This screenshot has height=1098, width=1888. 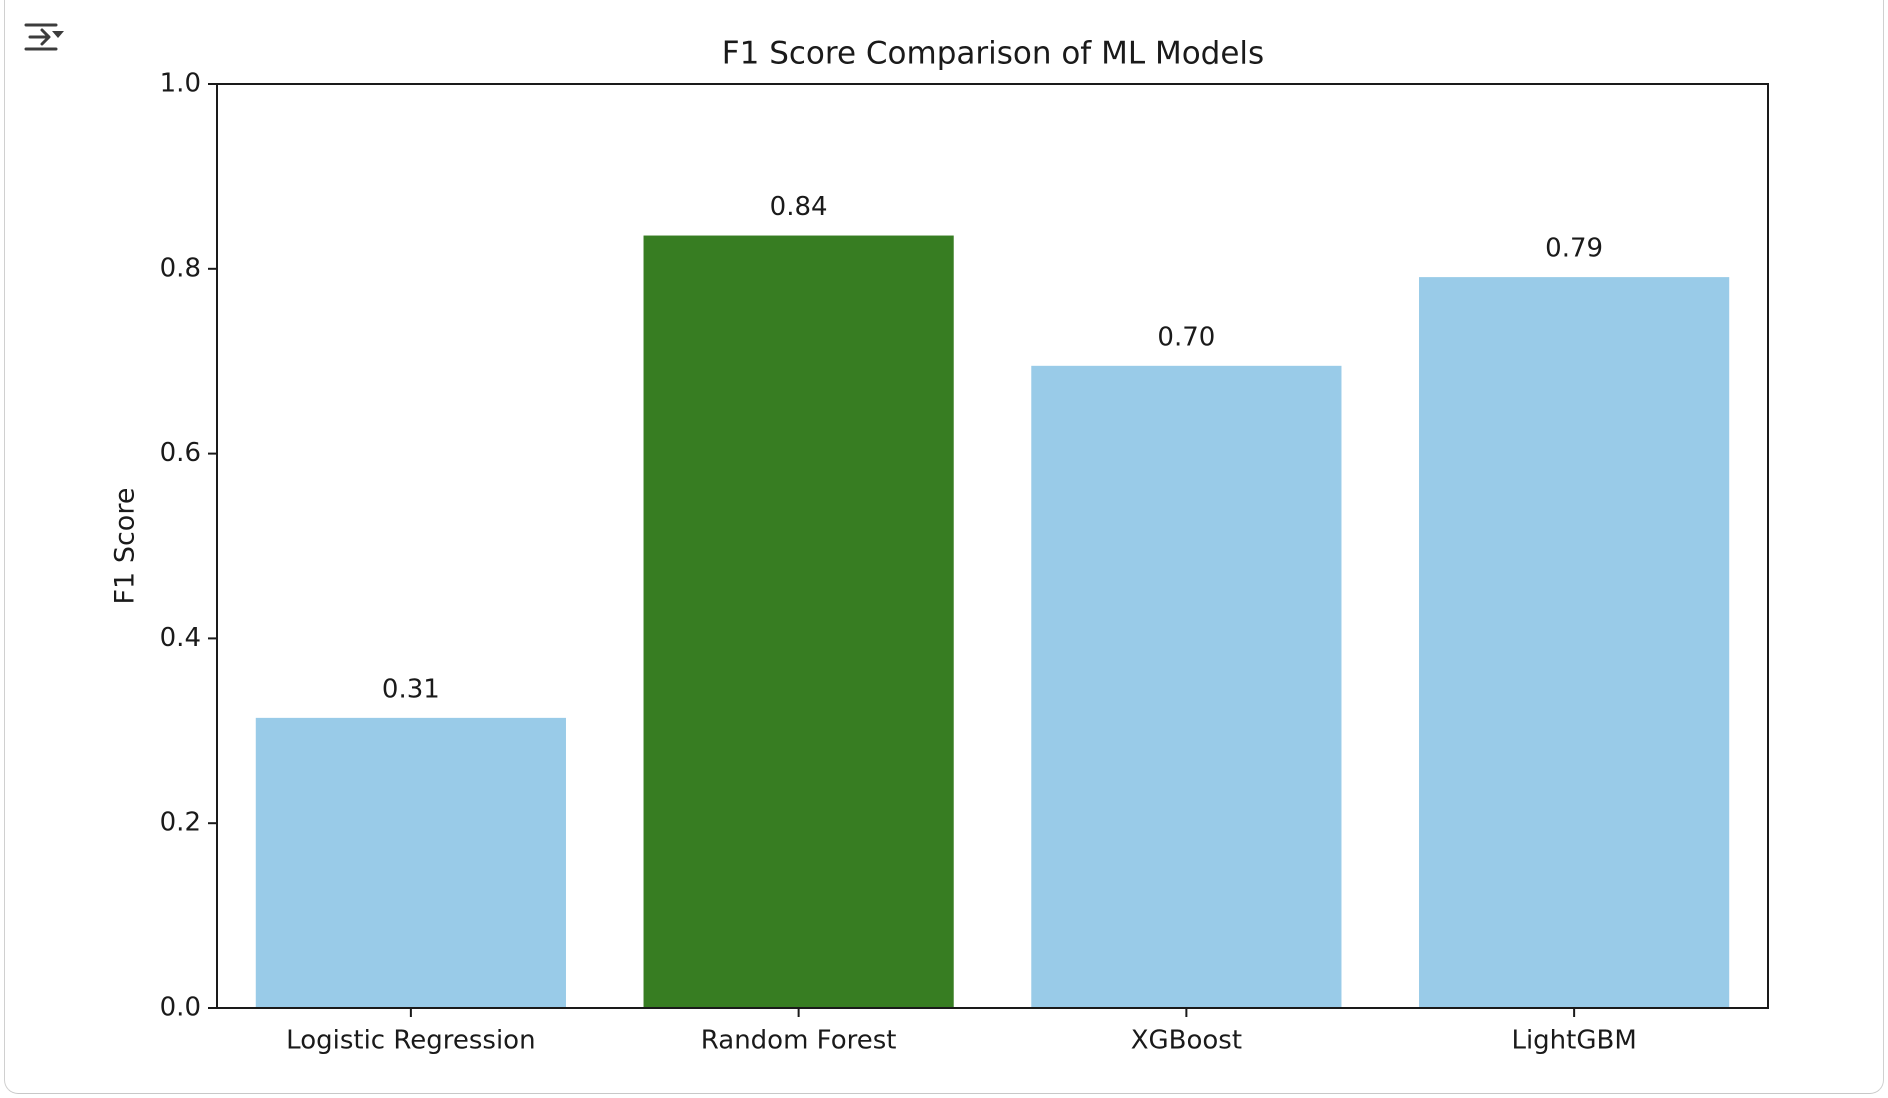 What do you see at coordinates (1186, 1041) in the screenshot?
I see `x-tick-label: XGBoost` at bounding box center [1186, 1041].